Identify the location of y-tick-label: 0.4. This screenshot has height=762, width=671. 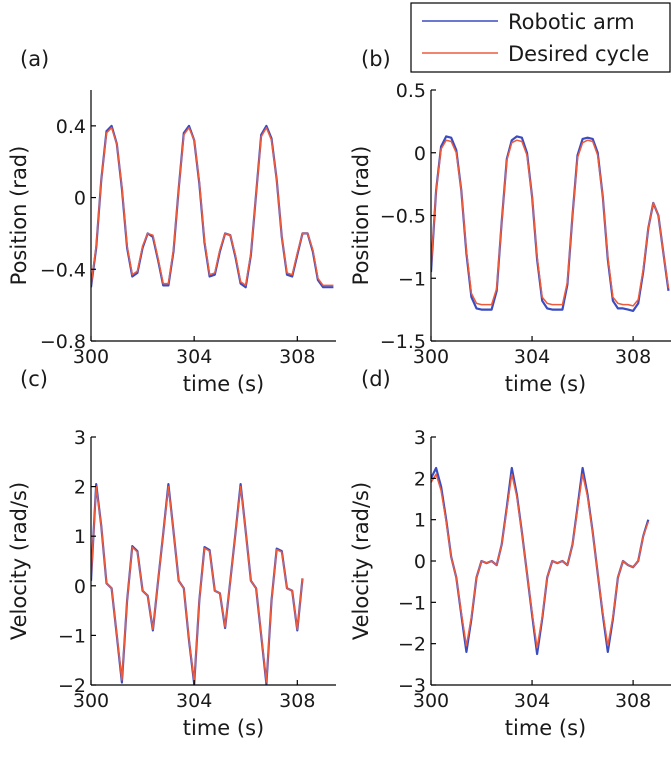
(71, 127).